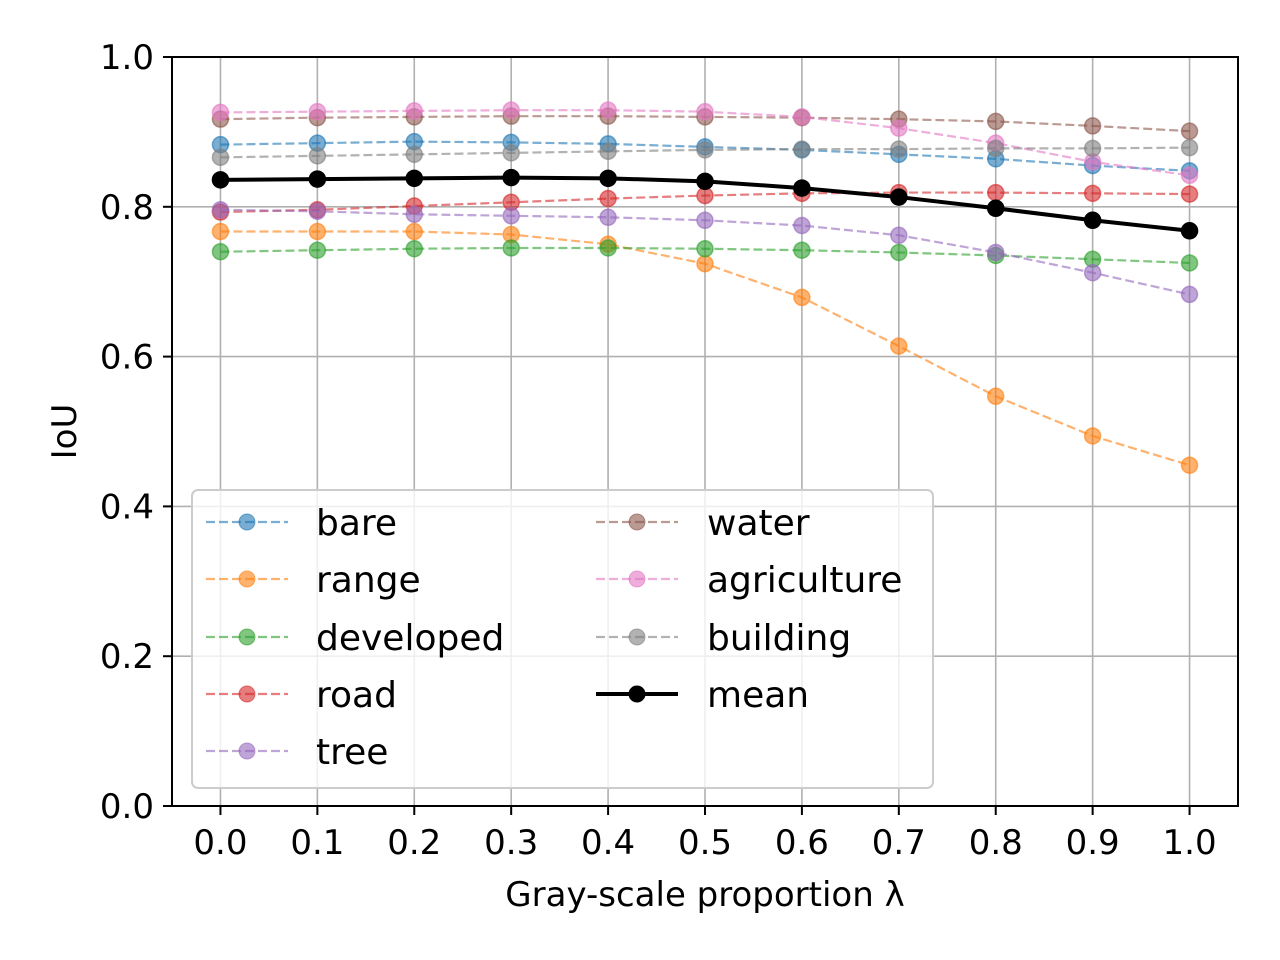 This screenshot has height=960, width=1280. What do you see at coordinates (220, 843) in the screenshot?
I see `x-tick-label: 0.0` at bounding box center [220, 843].